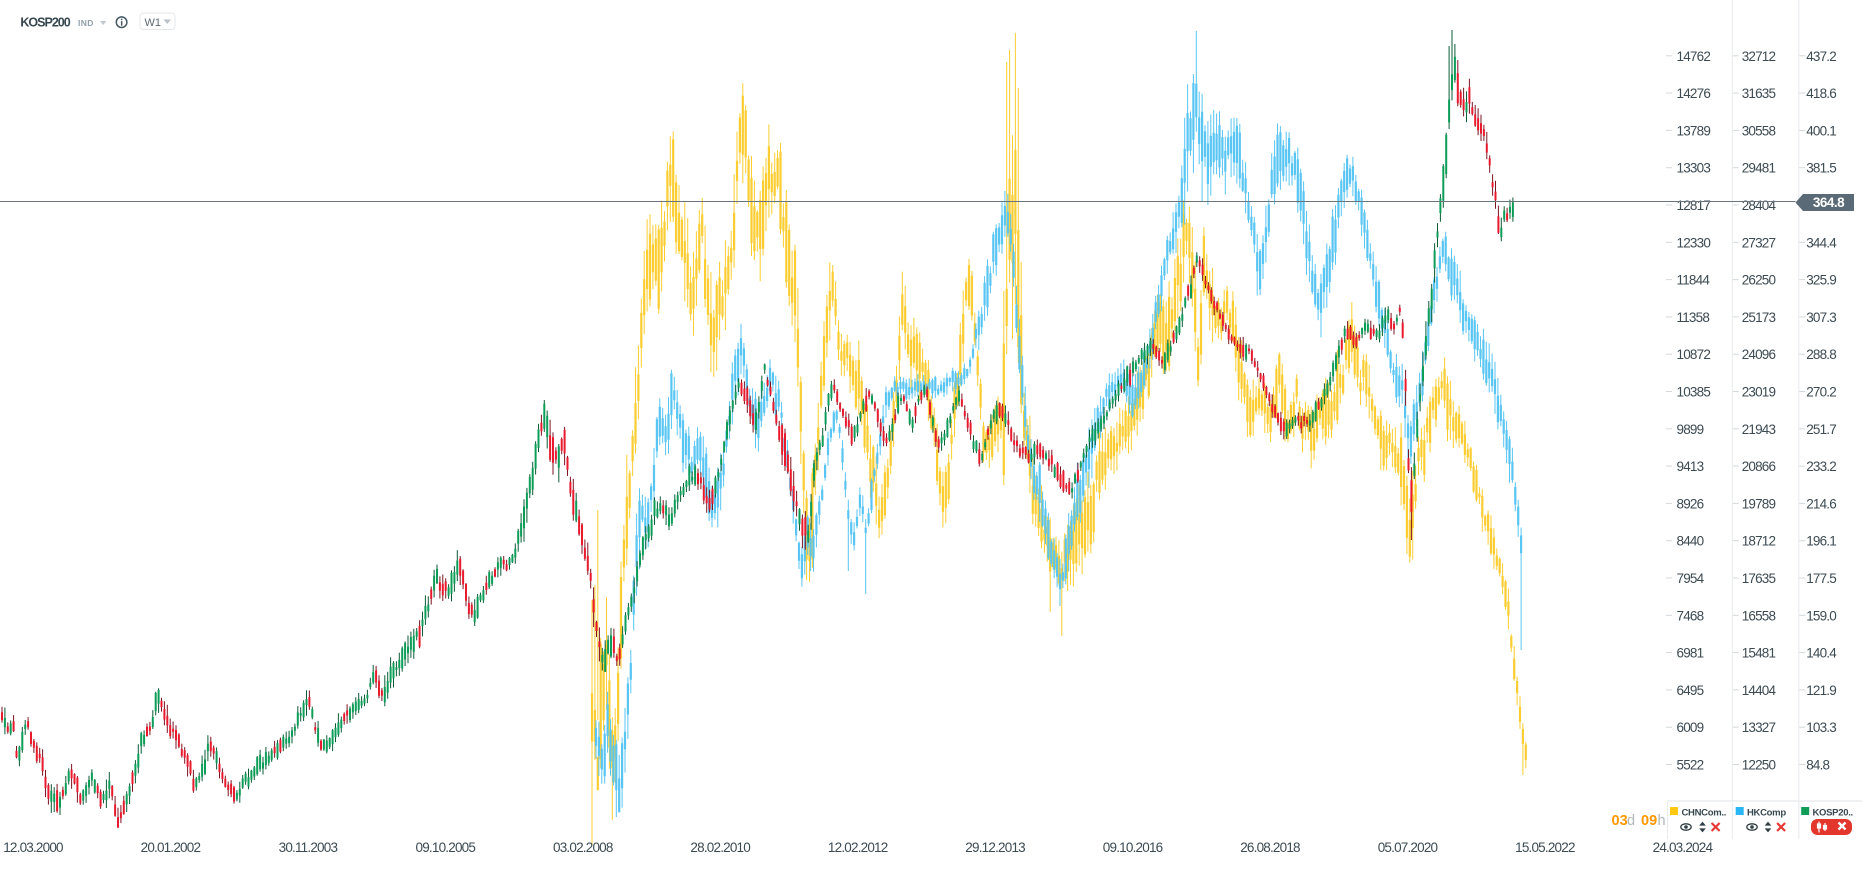 This screenshot has height=870, width=1866. I want to click on svg-text: h, so click(1662, 821).